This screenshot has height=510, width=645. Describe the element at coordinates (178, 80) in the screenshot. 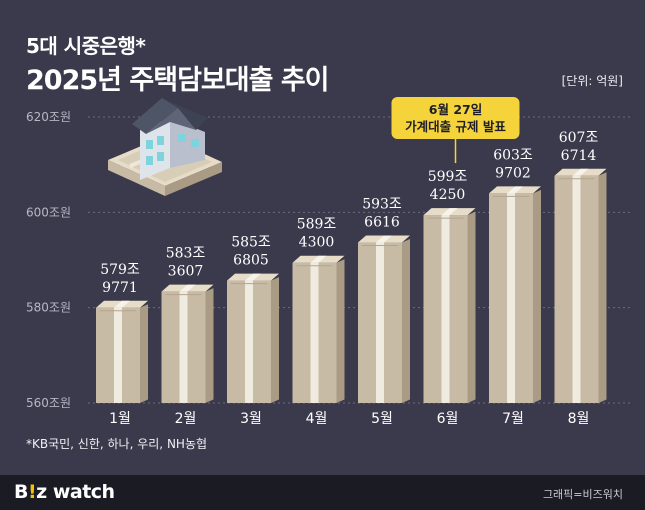

I see `chart-title: 2025년 주택담보대출 추이` at that location.